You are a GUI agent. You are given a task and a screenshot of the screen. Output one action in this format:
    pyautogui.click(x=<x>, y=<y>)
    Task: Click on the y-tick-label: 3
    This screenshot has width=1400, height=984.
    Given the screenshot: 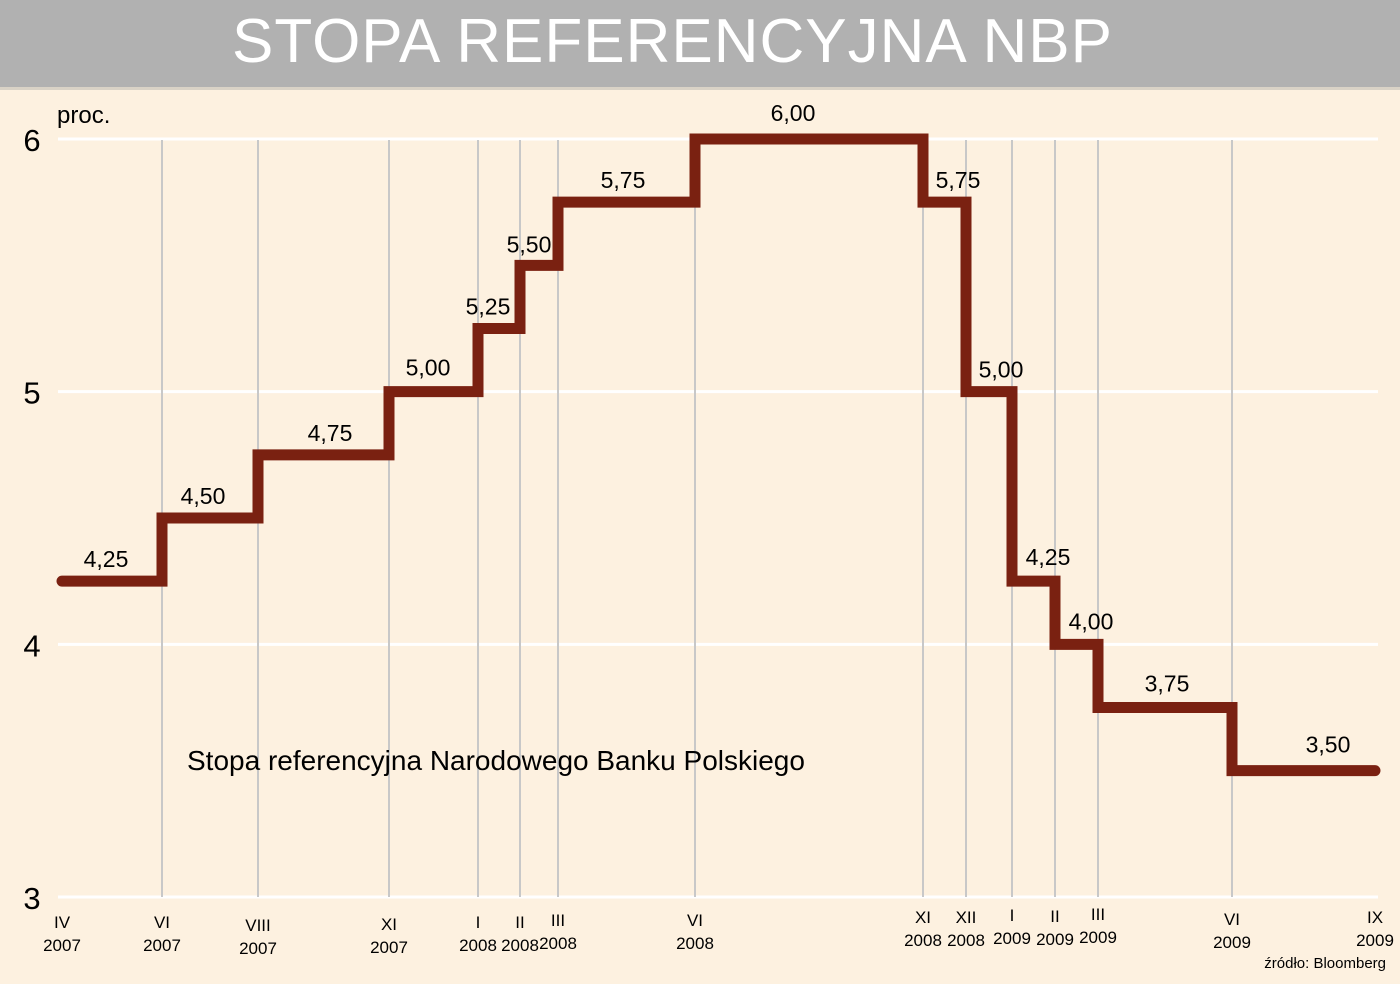 What is the action you would take?
    pyautogui.click(x=31, y=898)
    